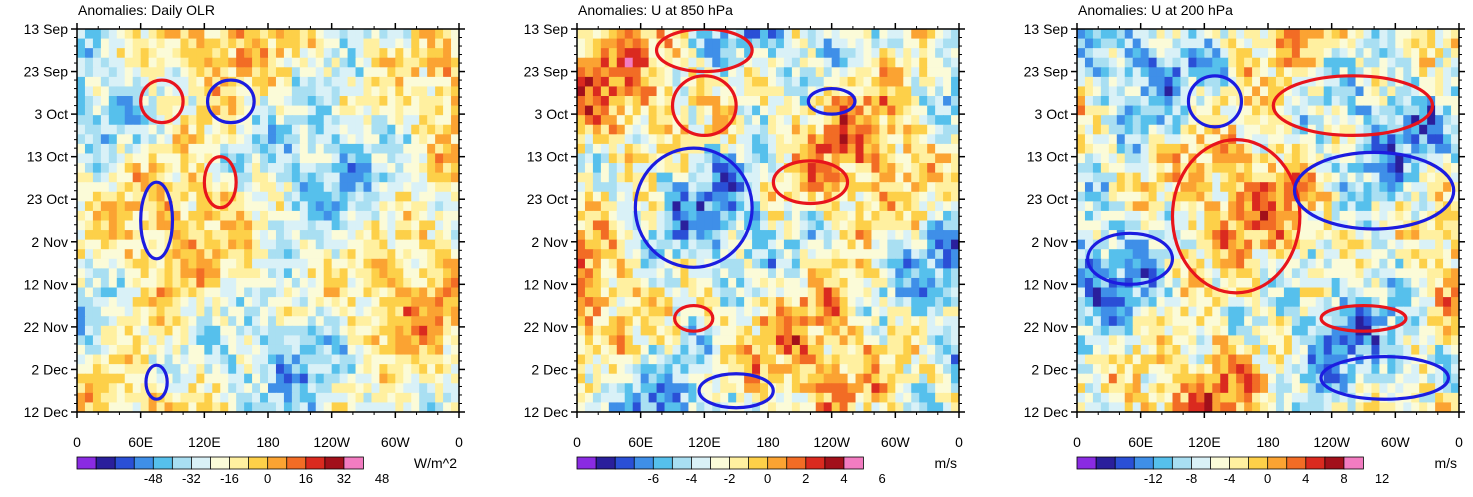 The width and height of the screenshot is (1473, 497). Describe the element at coordinates (153, 478) in the screenshot. I see `colorbar-label: -48` at that location.